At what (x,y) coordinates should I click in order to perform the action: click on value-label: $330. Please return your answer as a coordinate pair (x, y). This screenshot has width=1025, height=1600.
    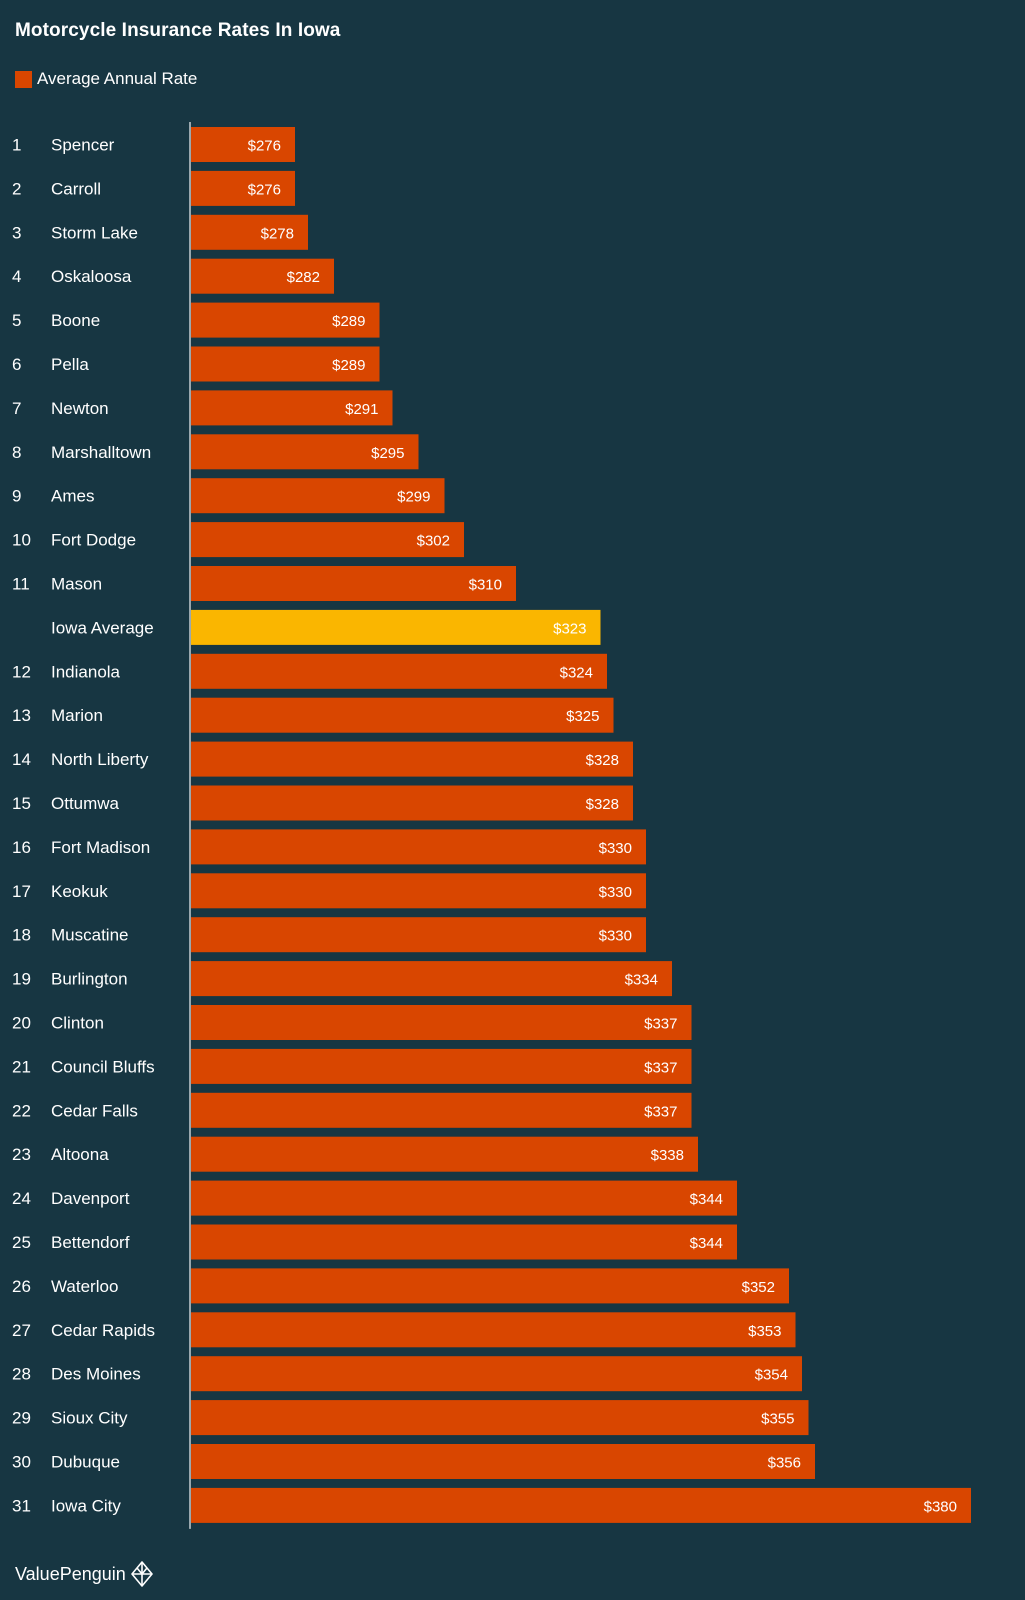
    Looking at the image, I should click on (615, 892).